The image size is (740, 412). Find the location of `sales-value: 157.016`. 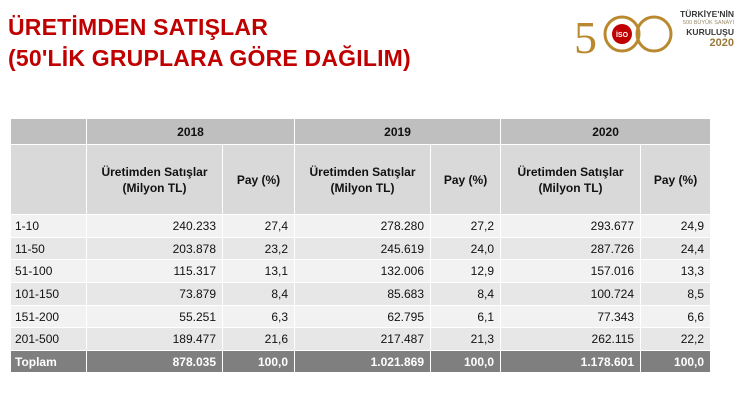

sales-value: 157.016 is located at coordinates (571, 271).